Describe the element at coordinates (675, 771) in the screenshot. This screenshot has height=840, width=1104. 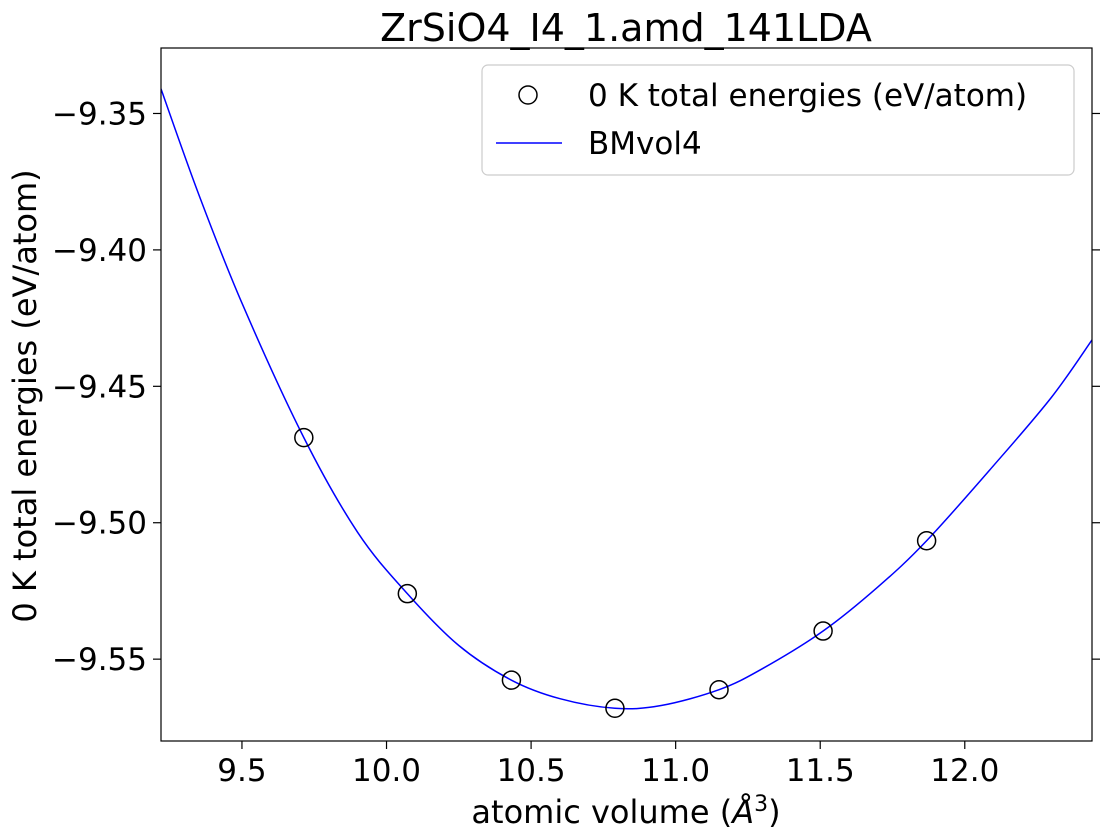
I see `x-tick-label: 11.0` at that location.